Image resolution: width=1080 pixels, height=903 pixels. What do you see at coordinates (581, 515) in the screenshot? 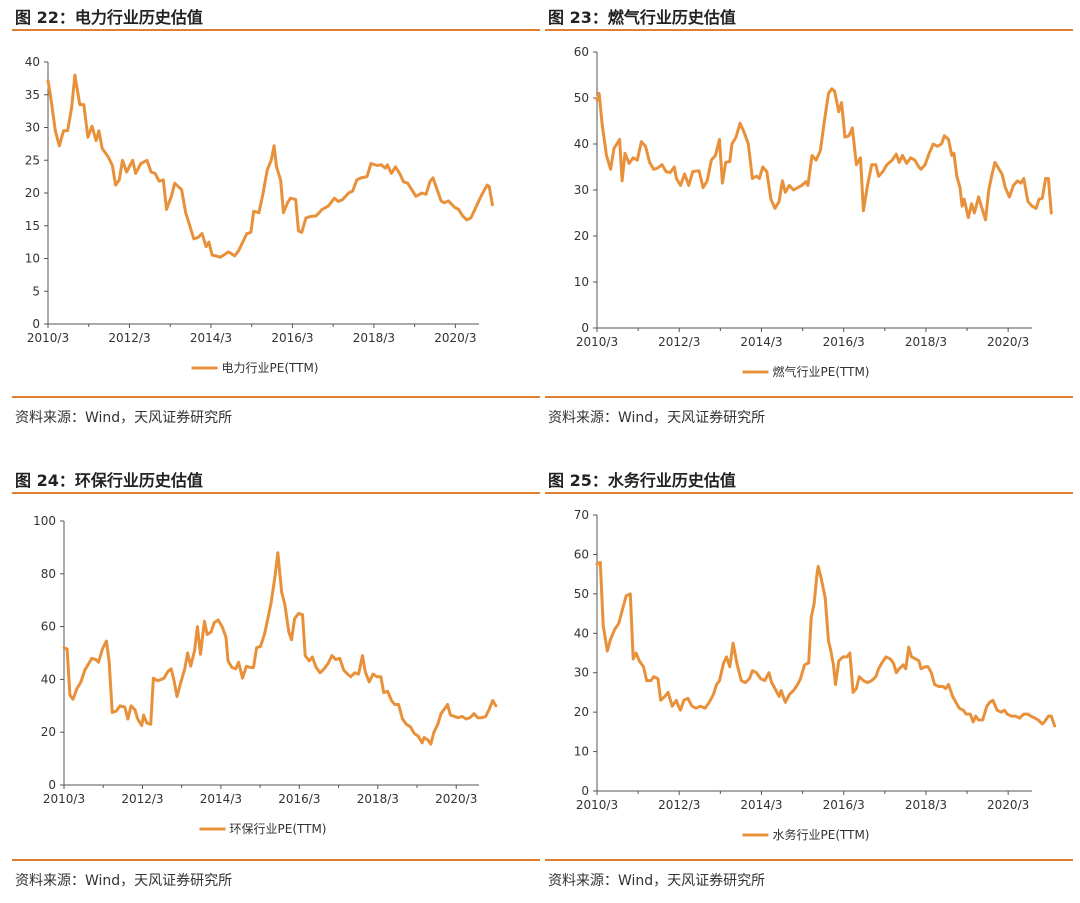
I see `y-tick-label: 70` at bounding box center [581, 515].